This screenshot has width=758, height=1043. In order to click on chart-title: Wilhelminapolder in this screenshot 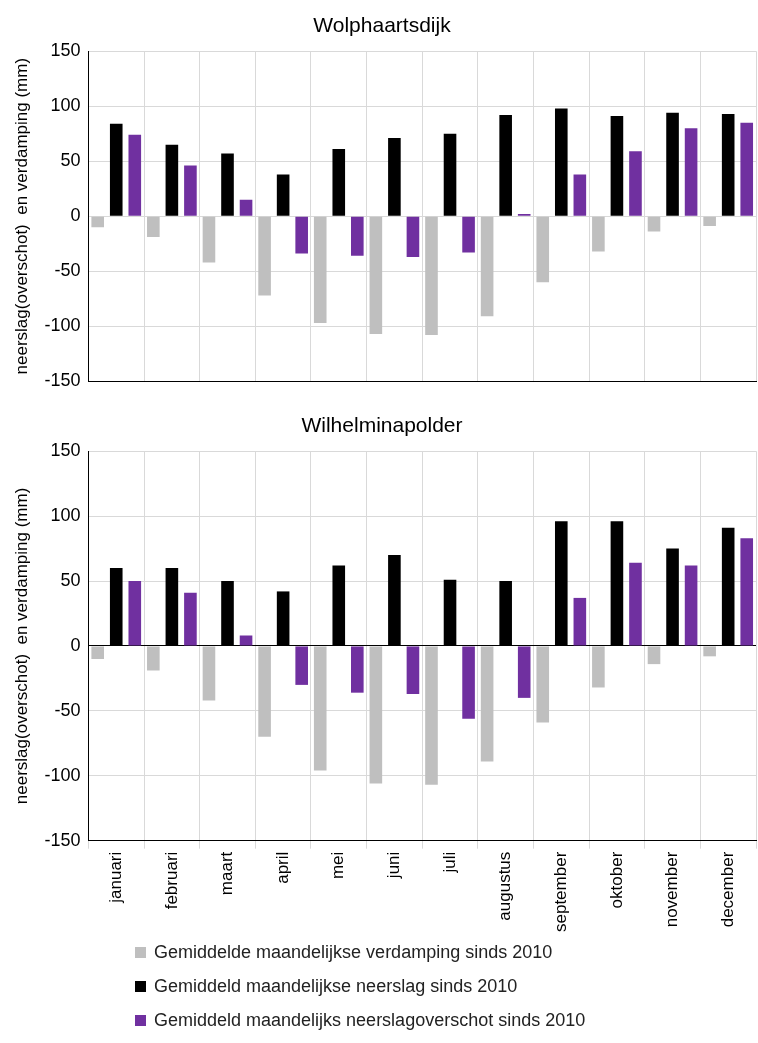, I will do `click(382, 425)`.